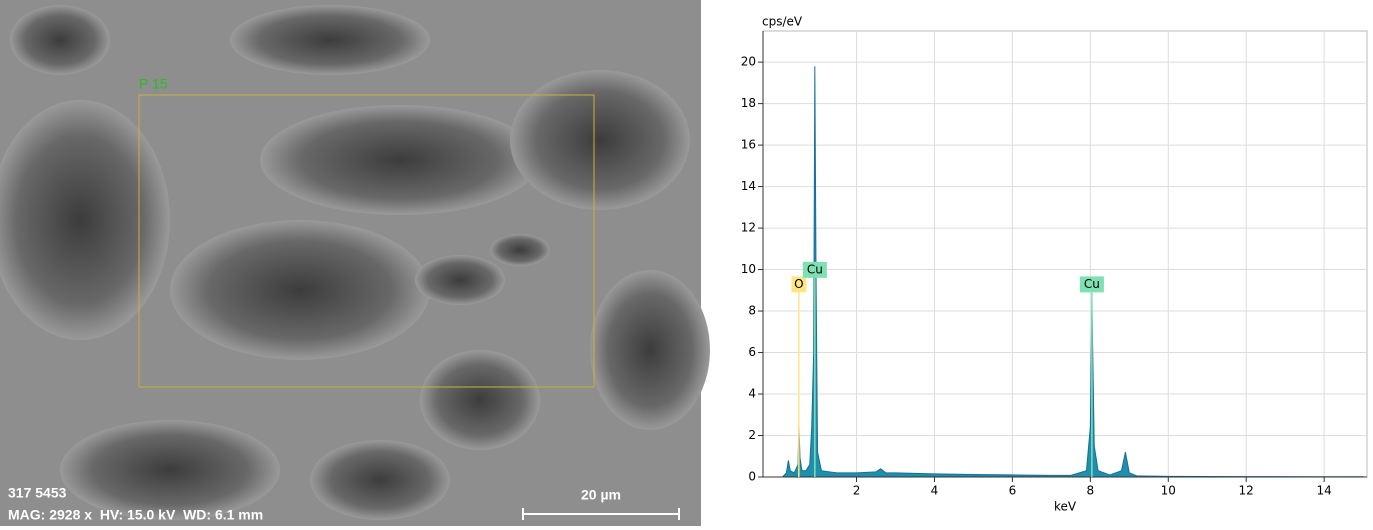 Image resolution: width=1373 pixels, height=530 pixels. Describe the element at coordinates (752, 435) in the screenshot. I see `y-tick-label: 2` at that location.